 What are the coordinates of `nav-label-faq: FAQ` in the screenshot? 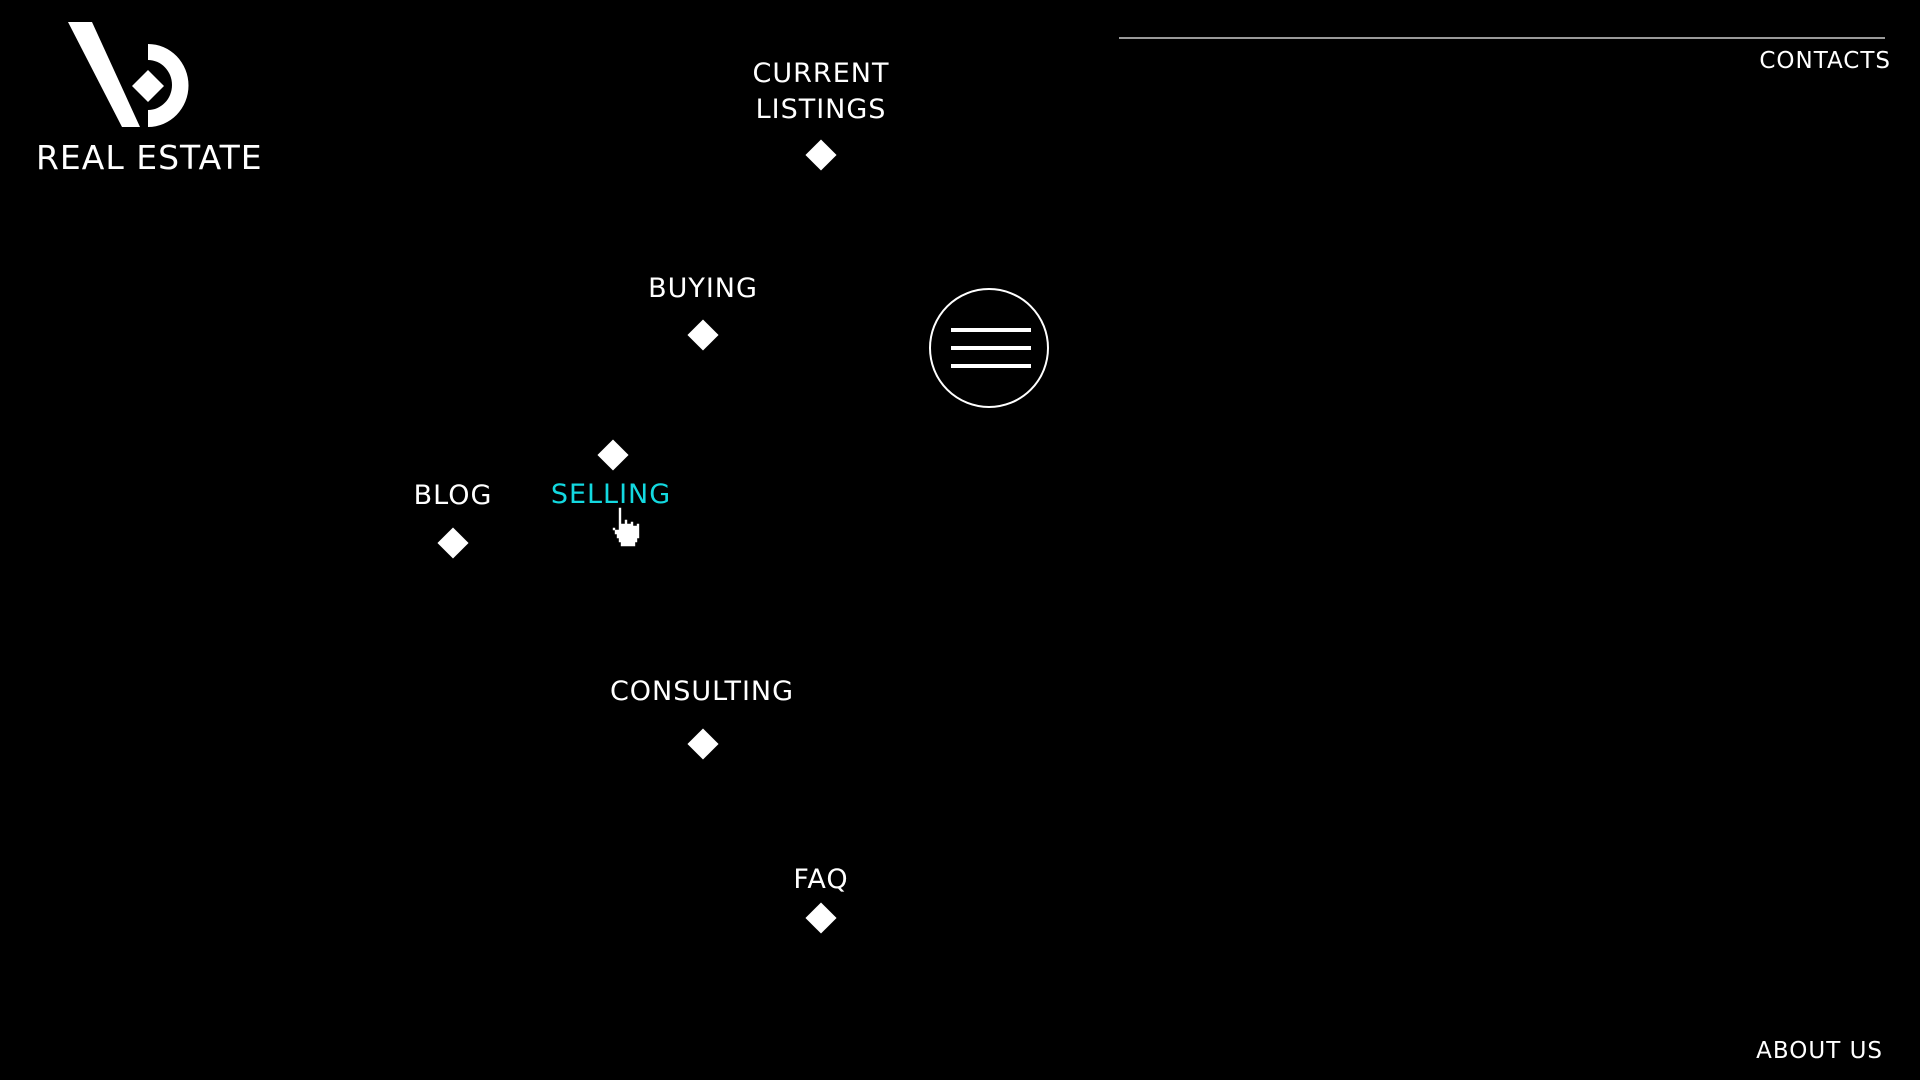 It's located at (821, 879).